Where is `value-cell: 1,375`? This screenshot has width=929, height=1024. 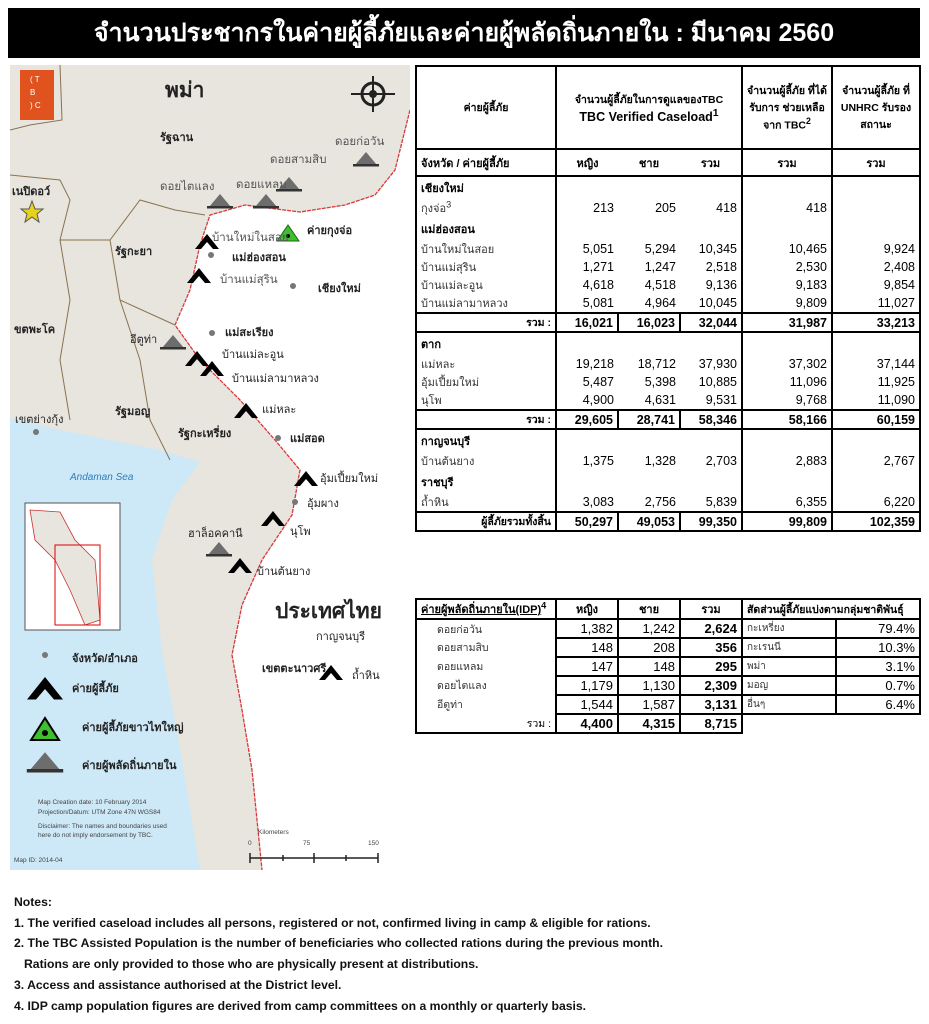 value-cell: 1,375 is located at coordinates (586, 461).